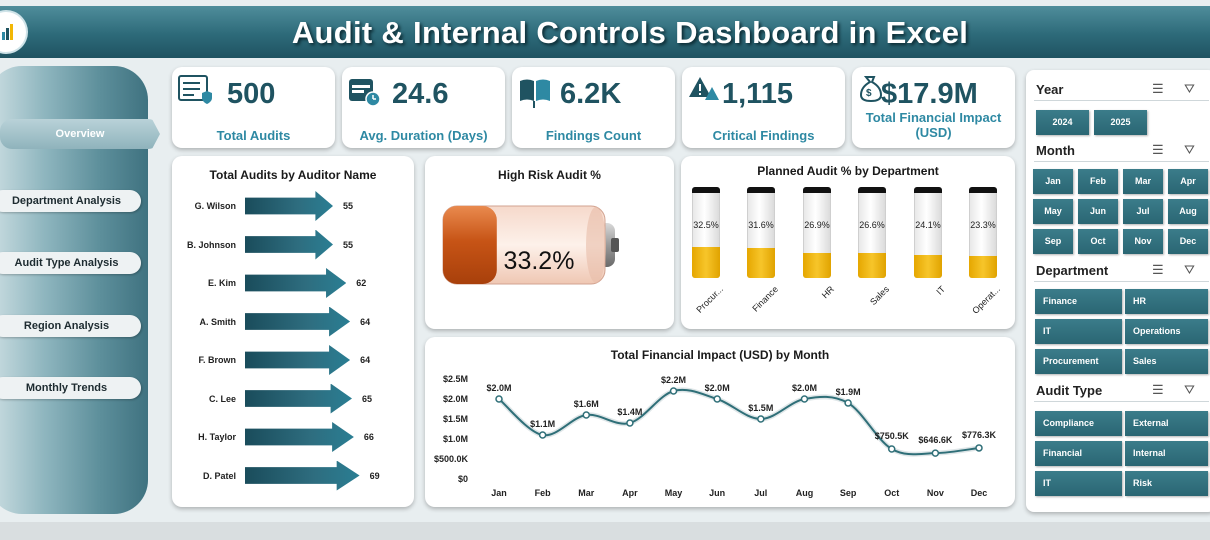 The height and width of the screenshot is (540, 1210). What do you see at coordinates (1078, 361) in the screenshot?
I see `slicer-item-procurement: Procurement` at bounding box center [1078, 361].